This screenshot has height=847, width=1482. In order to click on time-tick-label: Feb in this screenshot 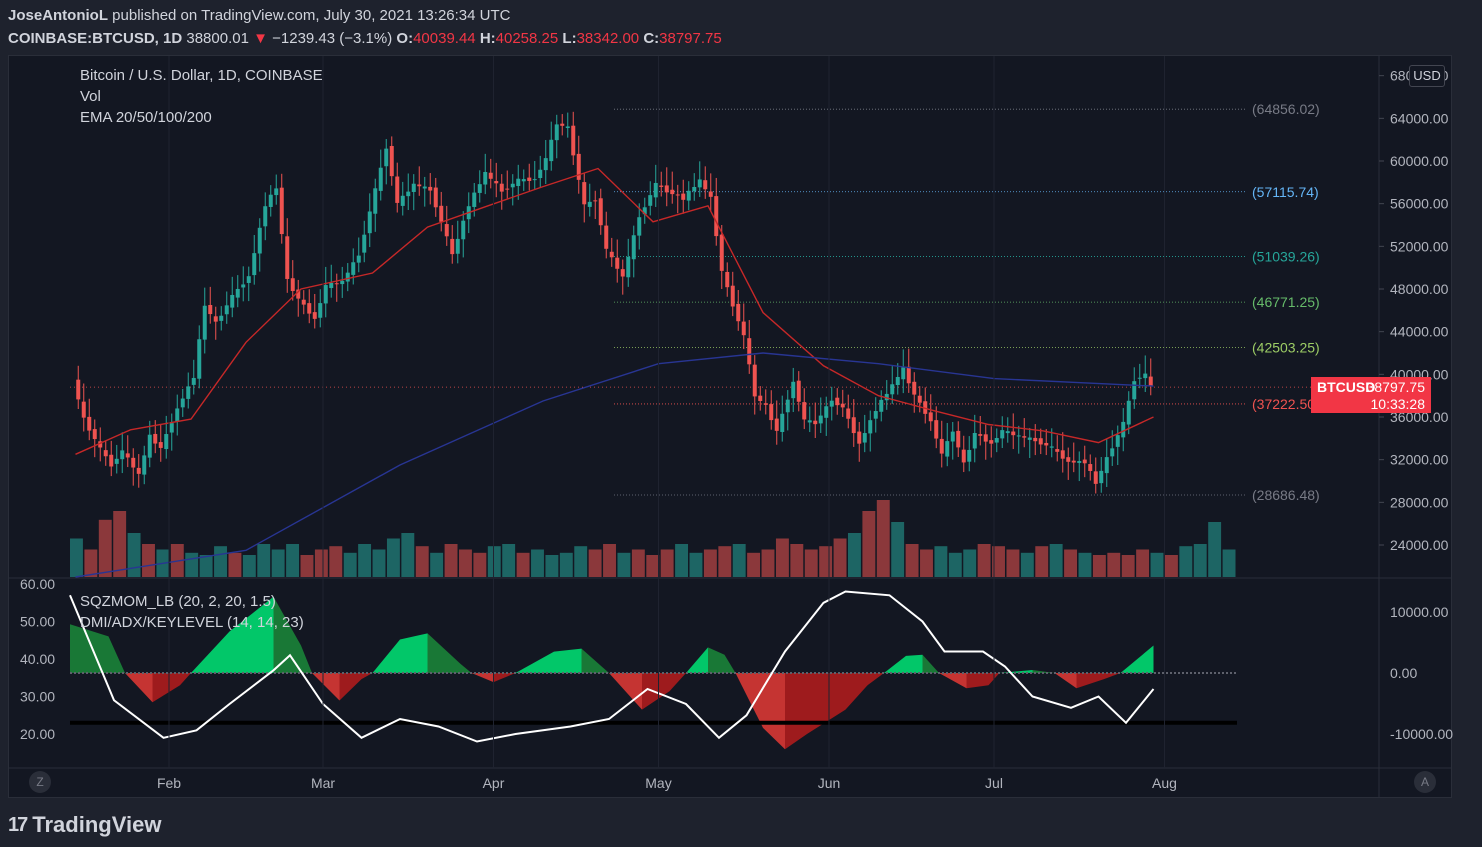, I will do `click(169, 783)`.